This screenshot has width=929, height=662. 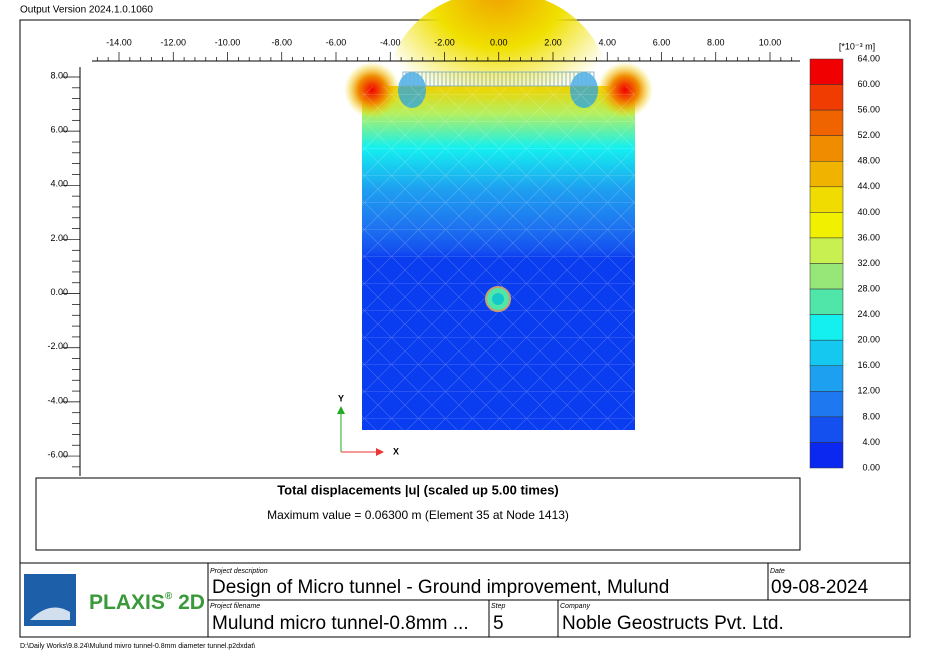 I want to click on legend-label: 44.00, so click(x=868, y=186).